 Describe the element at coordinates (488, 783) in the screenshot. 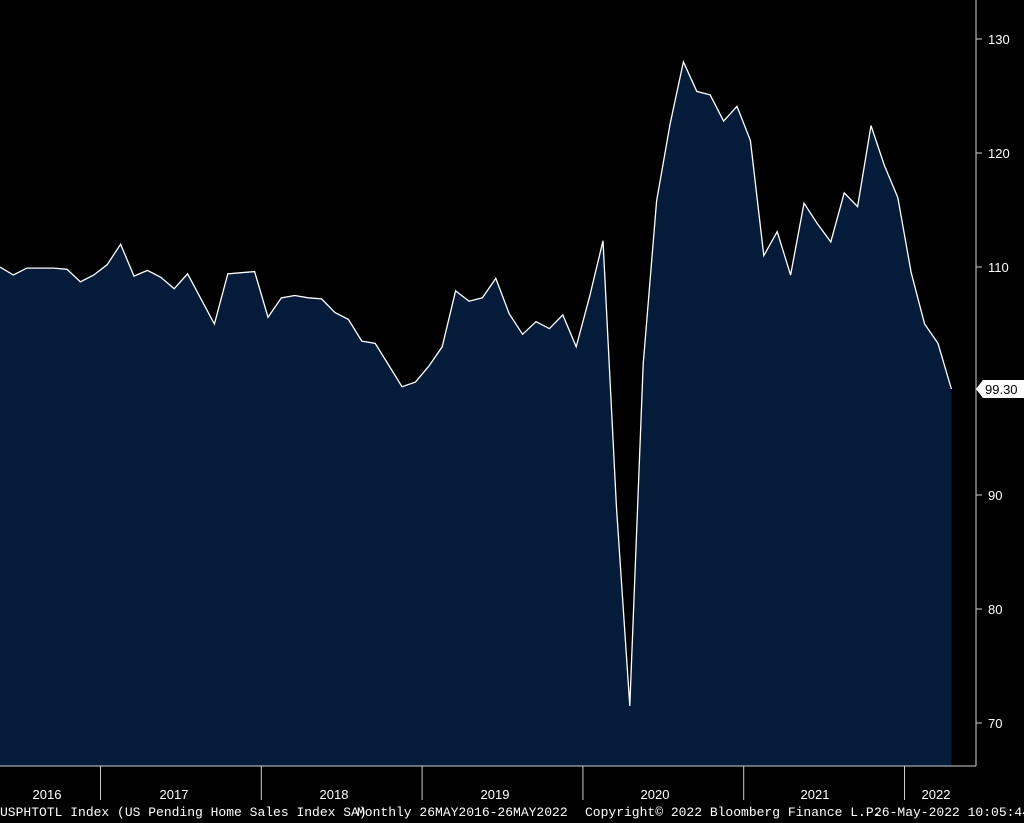

I see `x-axis: 2016 2017 2018 2019 2020 2021 2022` at that location.